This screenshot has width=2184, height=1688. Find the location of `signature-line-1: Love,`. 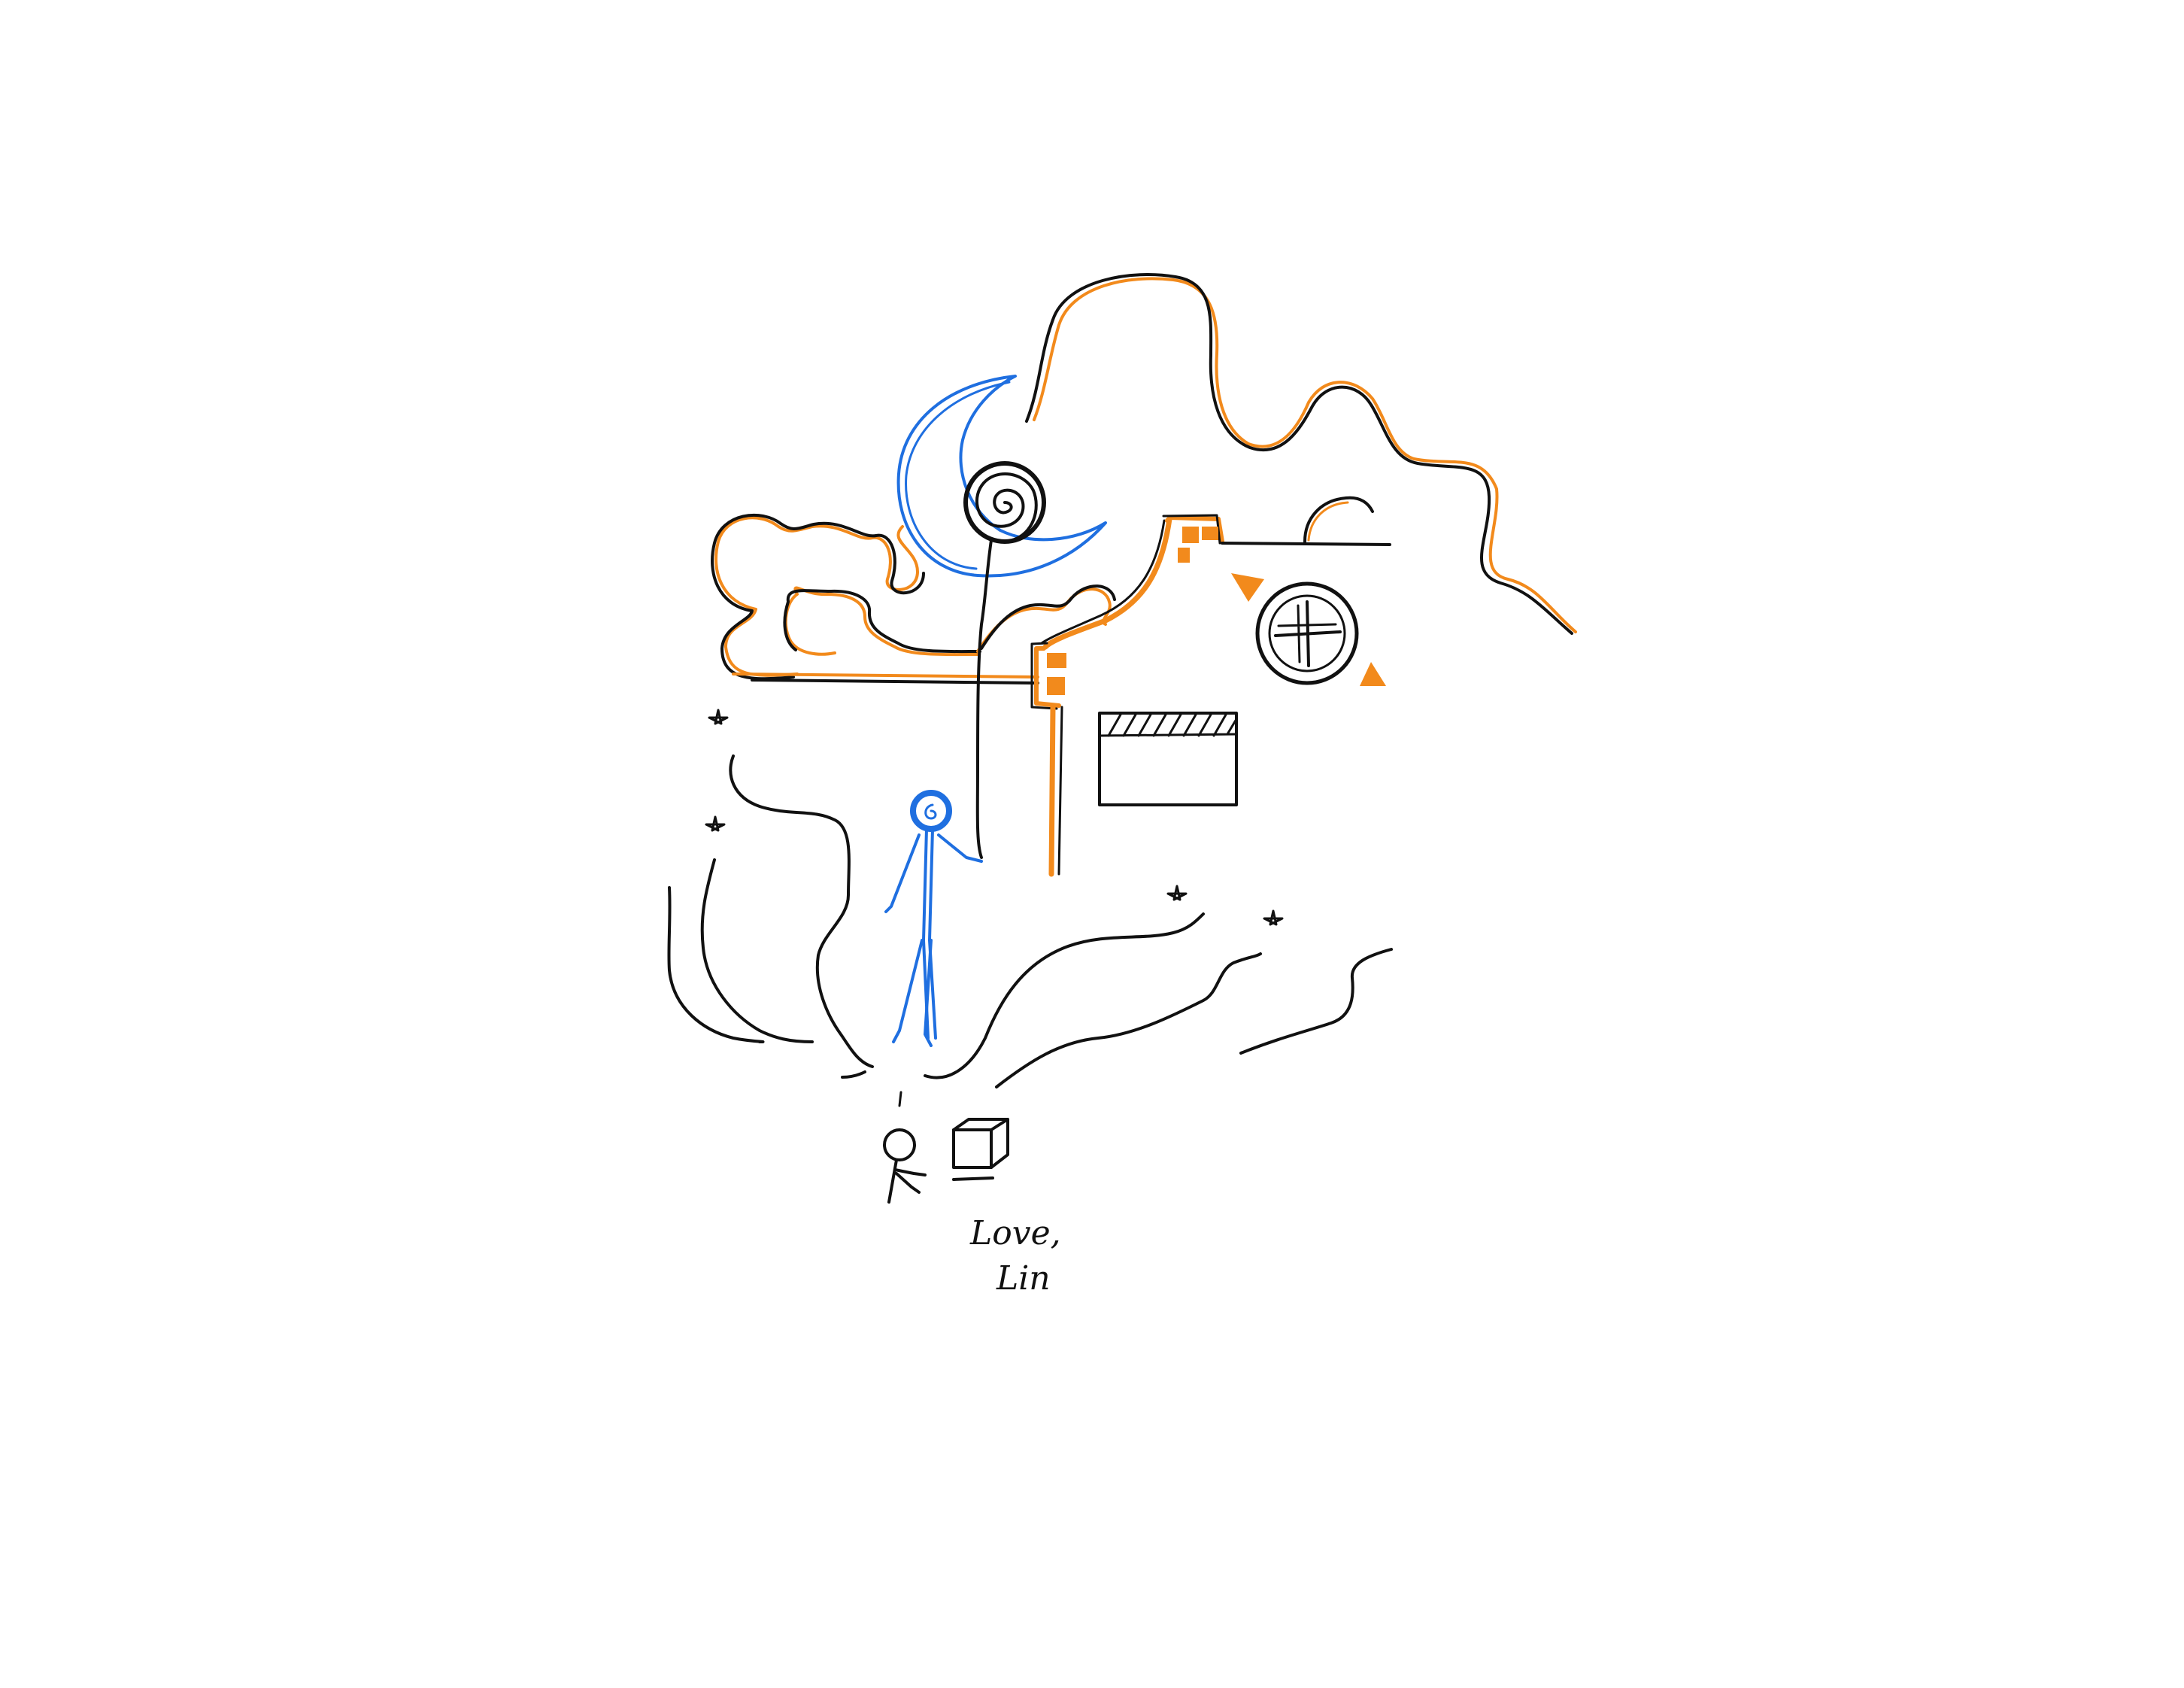

signature-line-1: Love, is located at coordinates (1016, 1233).